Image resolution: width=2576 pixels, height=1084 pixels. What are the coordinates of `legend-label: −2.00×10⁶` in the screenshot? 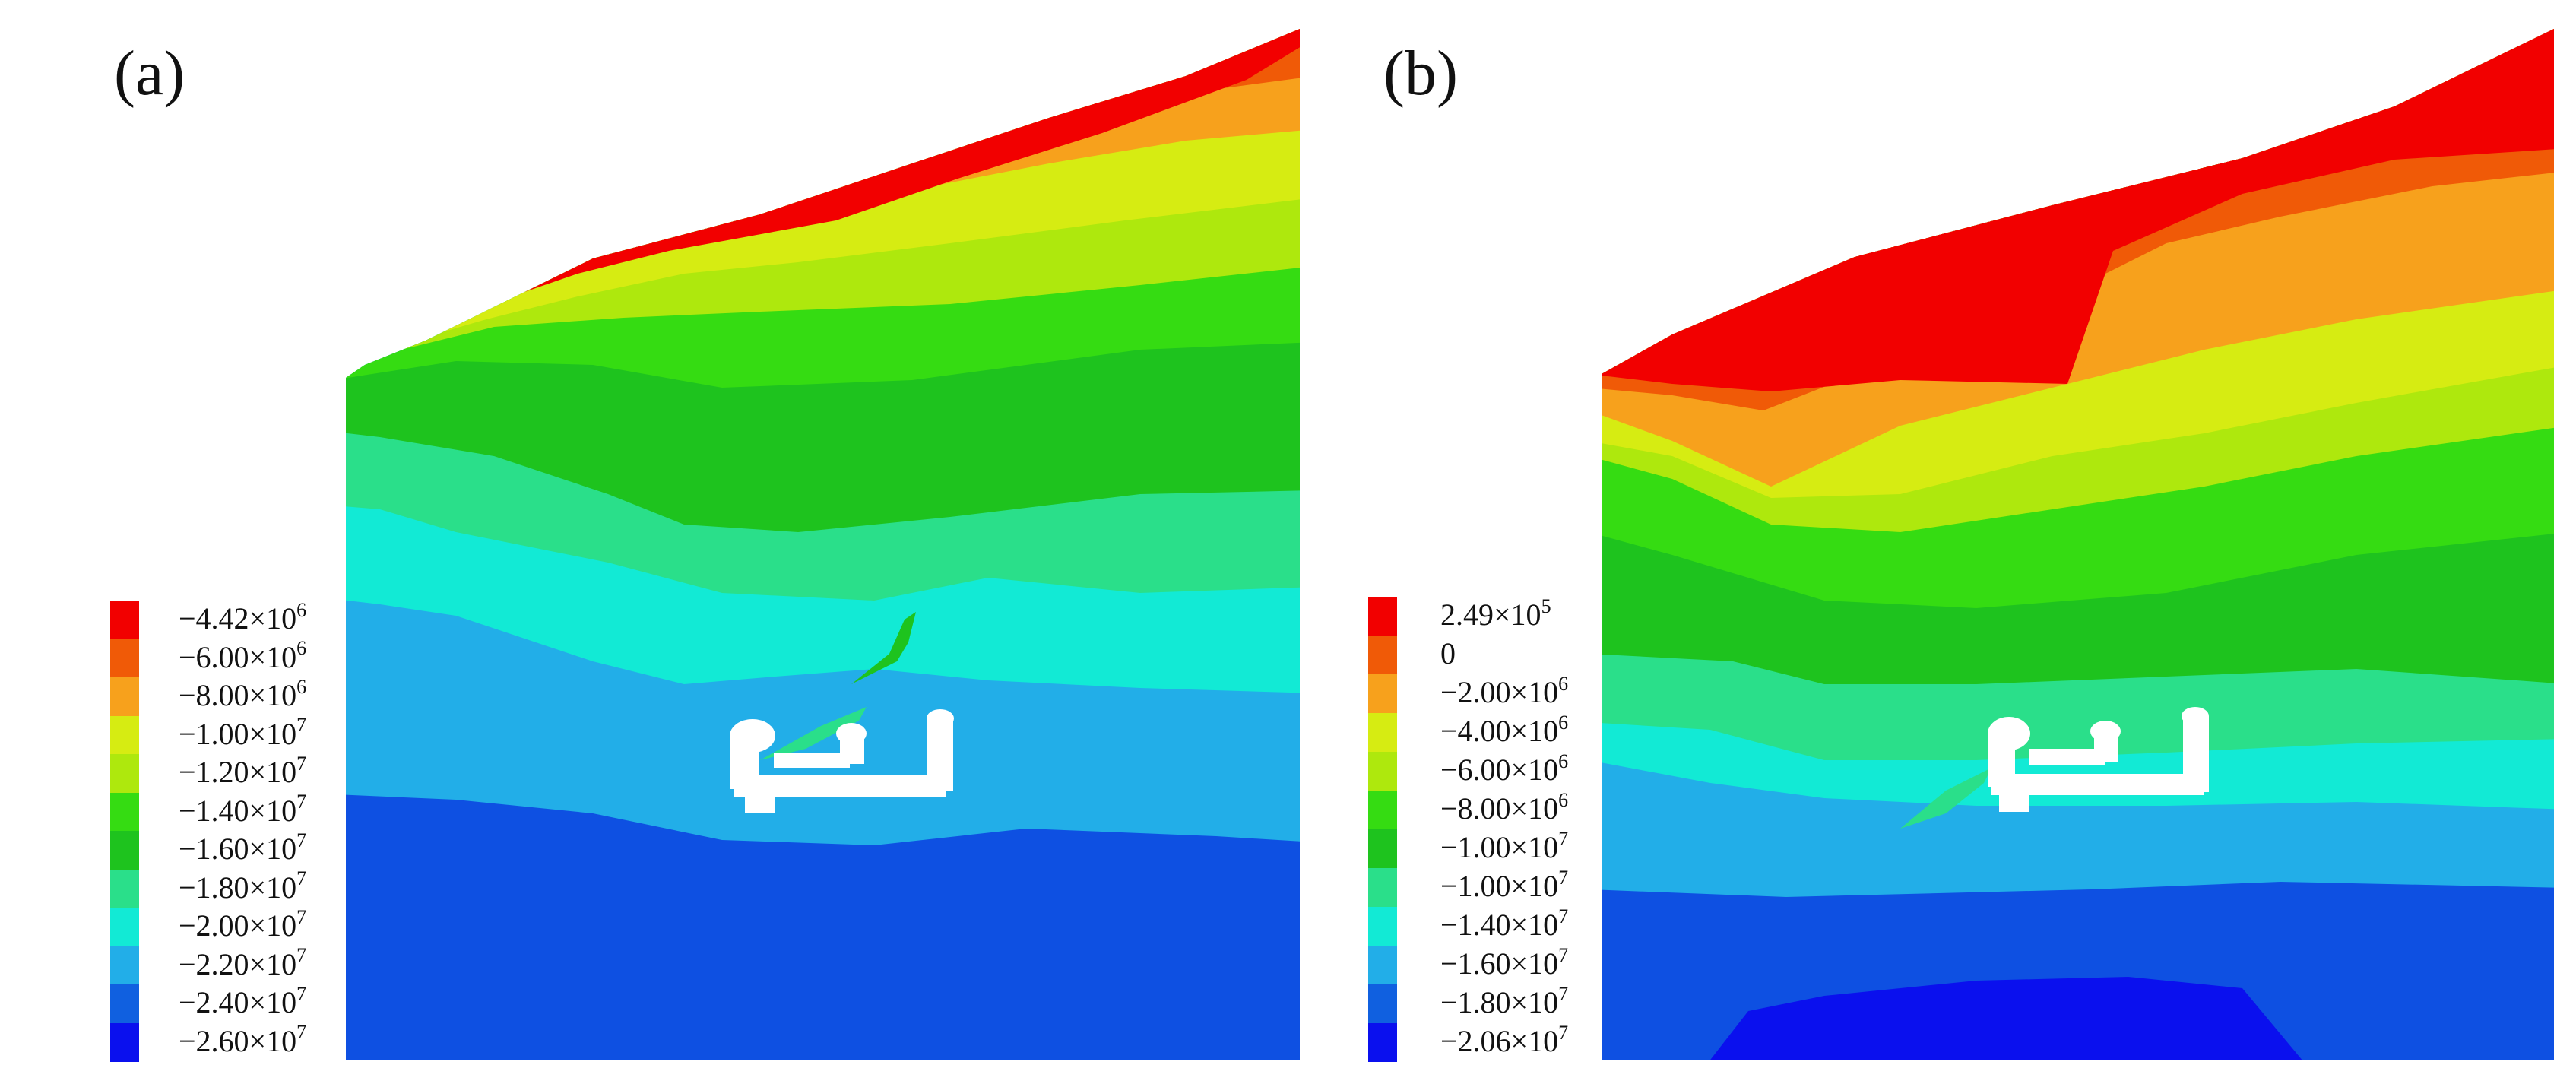 It's located at (1504, 691).